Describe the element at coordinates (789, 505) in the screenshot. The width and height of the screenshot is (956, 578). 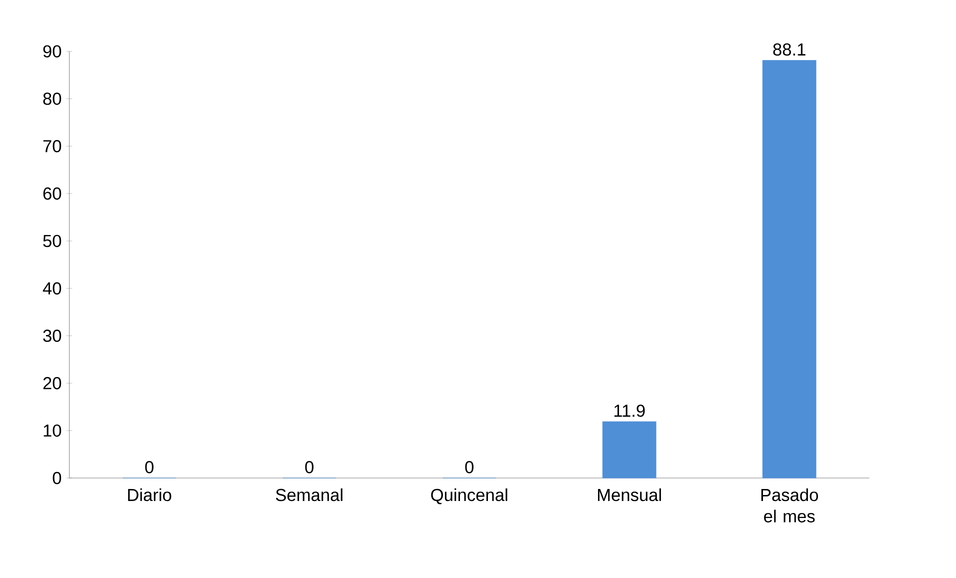
I see `x-tick-label: Pasado el mes` at that location.